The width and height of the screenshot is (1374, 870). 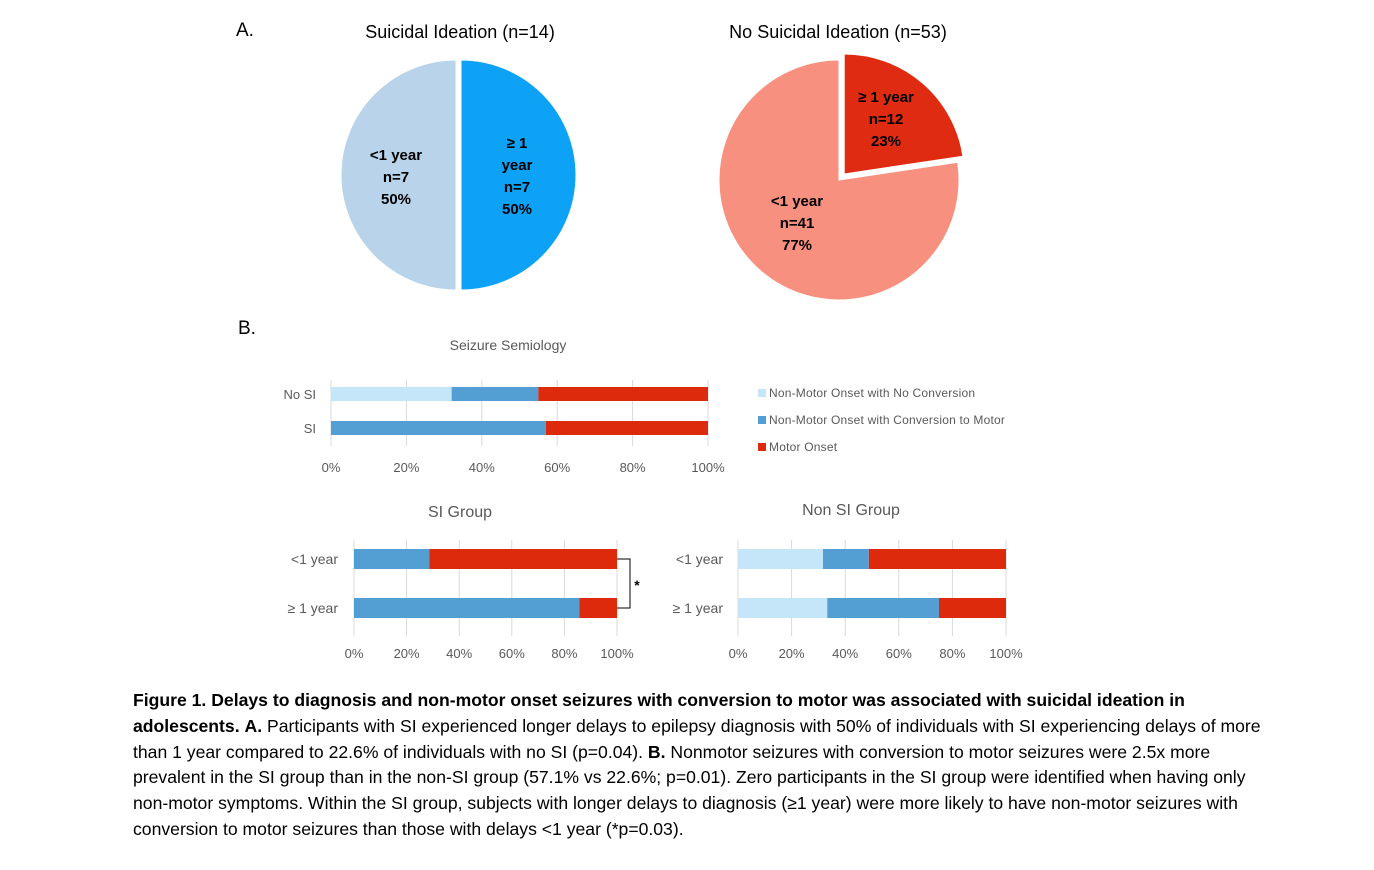 I want to click on pie-slice-label: ≥ 1, so click(x=517, y=143).